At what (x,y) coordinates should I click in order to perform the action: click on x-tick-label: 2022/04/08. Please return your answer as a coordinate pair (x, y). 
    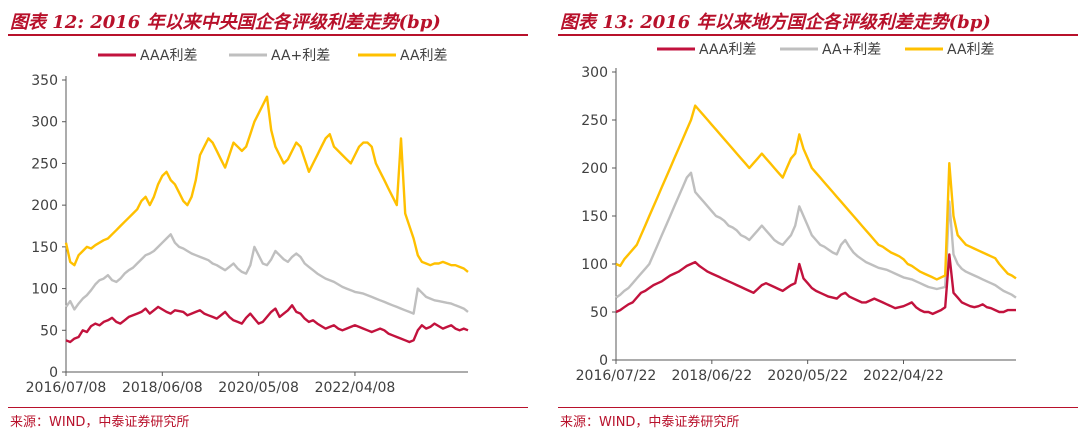
    Looking at the image, I should click on (355, 388).